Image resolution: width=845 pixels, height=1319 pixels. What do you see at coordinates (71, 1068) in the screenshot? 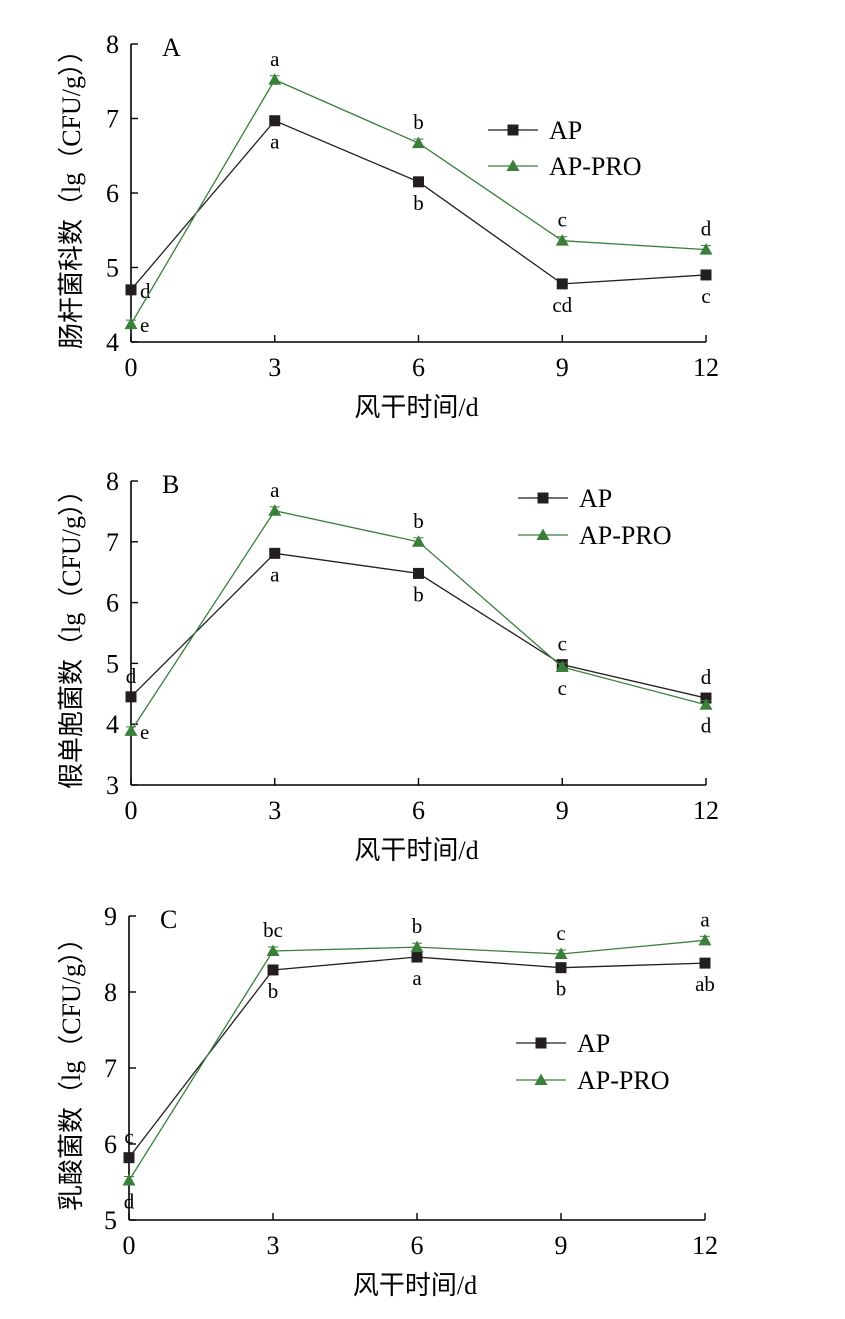
I see `y-axis-title: 乳酸菌数（lg（CFU/g））` at bounding box center [71, 1068].